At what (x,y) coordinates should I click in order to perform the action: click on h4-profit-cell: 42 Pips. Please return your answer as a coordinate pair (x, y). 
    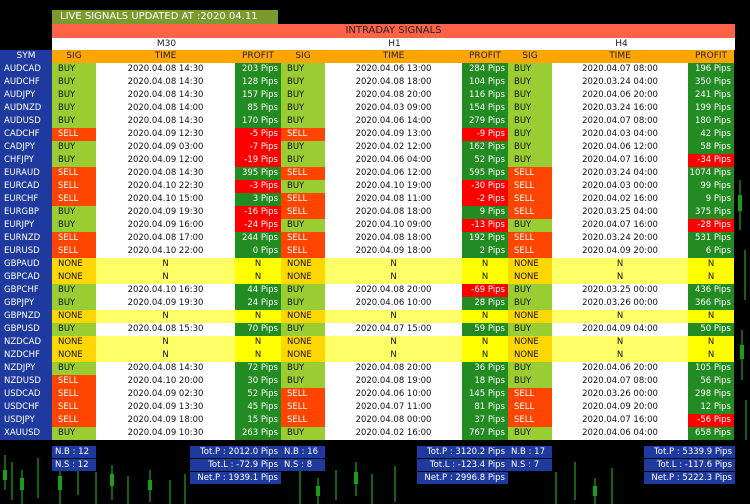
    Looking at the image, I should click on (711, 134).